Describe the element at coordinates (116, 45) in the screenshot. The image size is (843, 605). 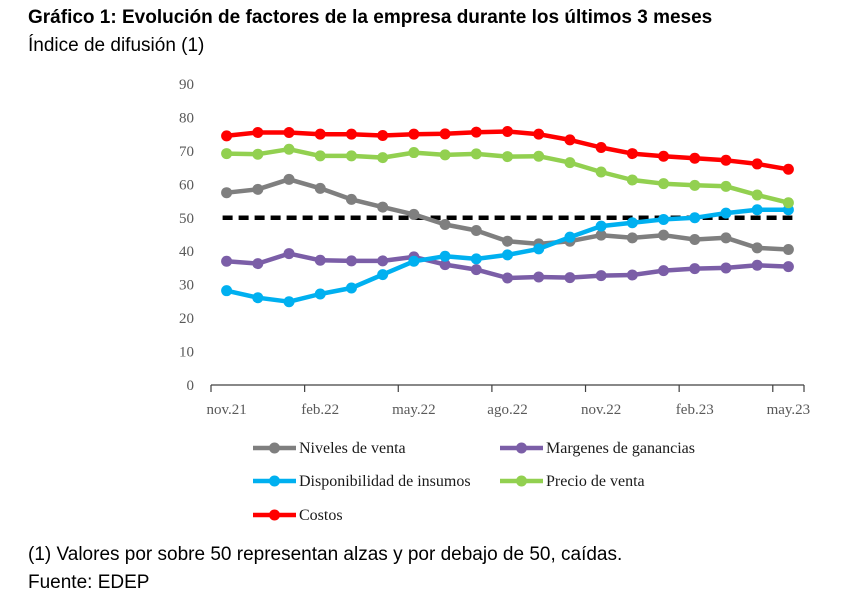
I see `chart-subtitle: Índice de difusión (1)` at that location.